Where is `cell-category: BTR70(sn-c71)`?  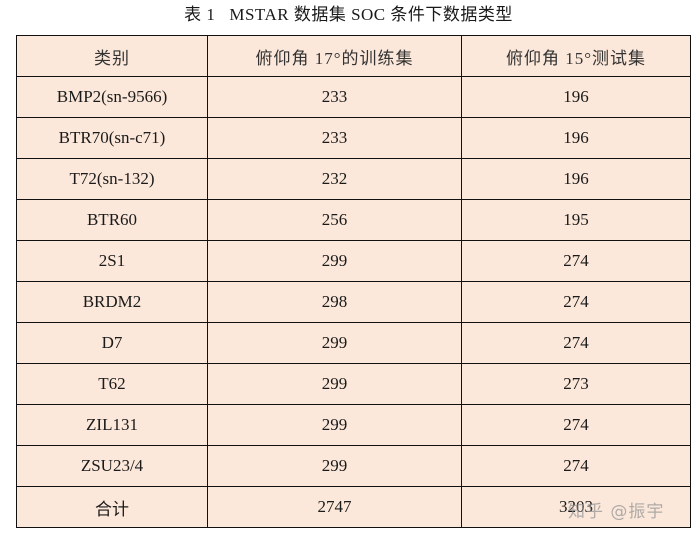 cell-category: BTR70(sn-c71) is located at coordinates (112, 138).